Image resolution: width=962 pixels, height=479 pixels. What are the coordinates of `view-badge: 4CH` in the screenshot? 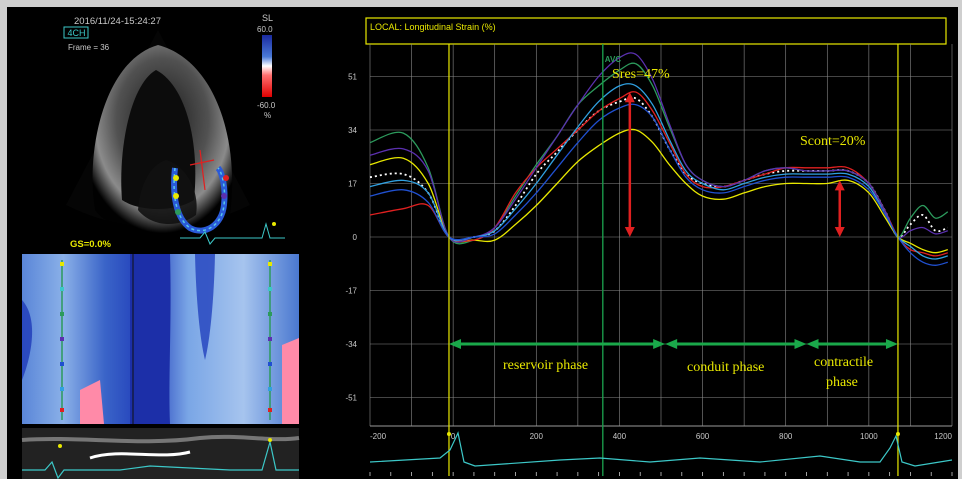 It's located at (77, 33).